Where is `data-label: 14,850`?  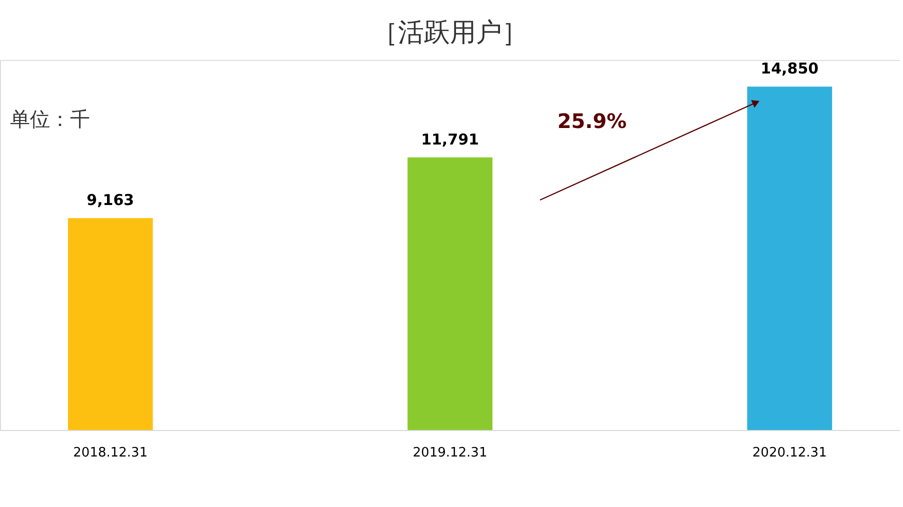 data-label: 14,850 is located at coordinates (789, 69).